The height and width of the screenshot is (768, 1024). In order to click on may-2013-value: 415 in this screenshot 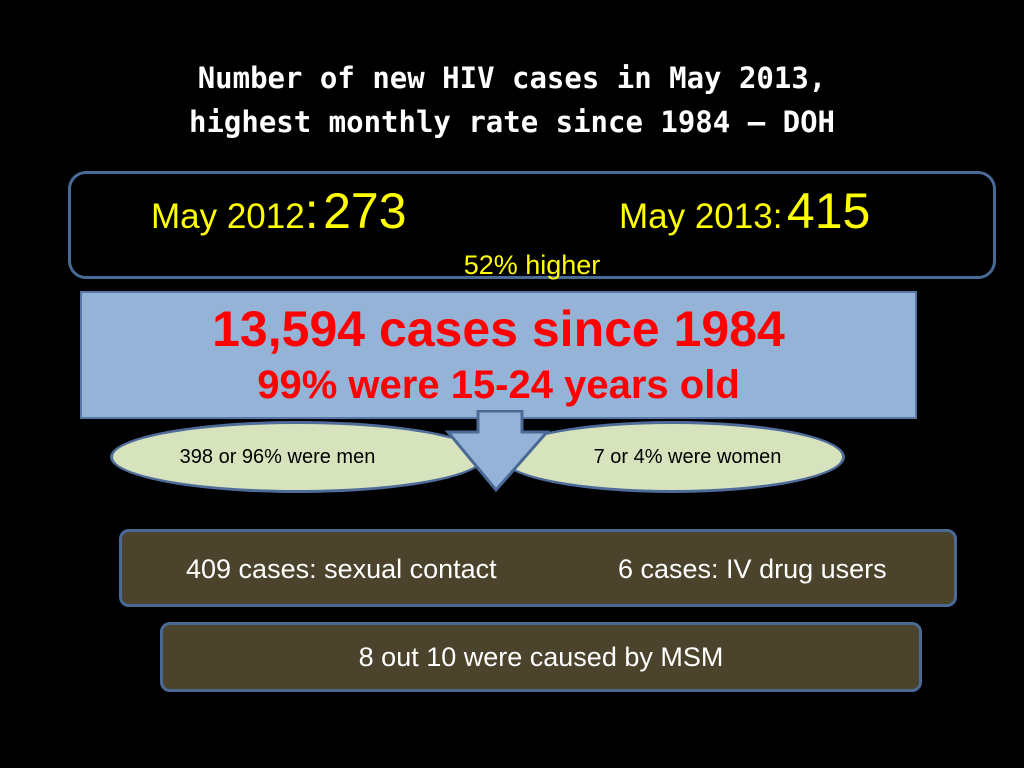, I will do `click(828, 211)`.